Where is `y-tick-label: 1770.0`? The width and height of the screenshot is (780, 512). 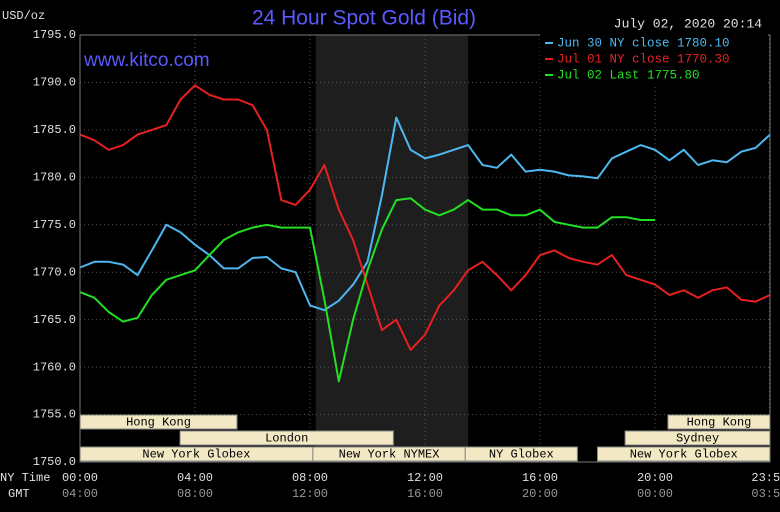
y-tick-label: 1770.0 is located at coordinates (54, 272).